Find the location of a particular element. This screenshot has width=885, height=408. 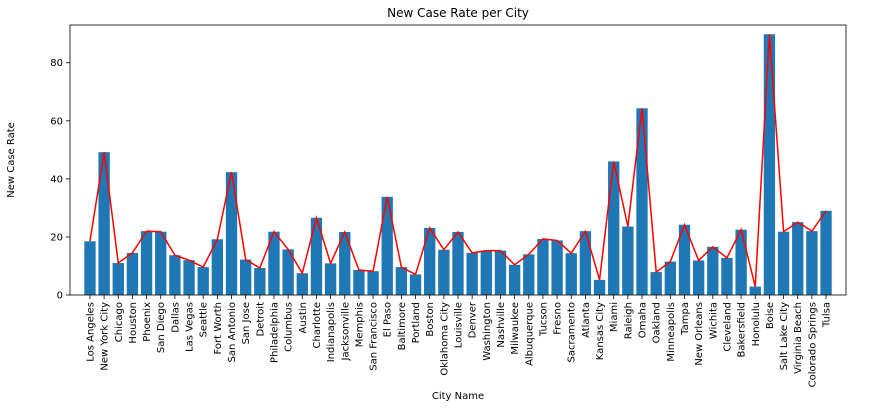

x-tick-label: Houston is located at coordinates (133, 323).